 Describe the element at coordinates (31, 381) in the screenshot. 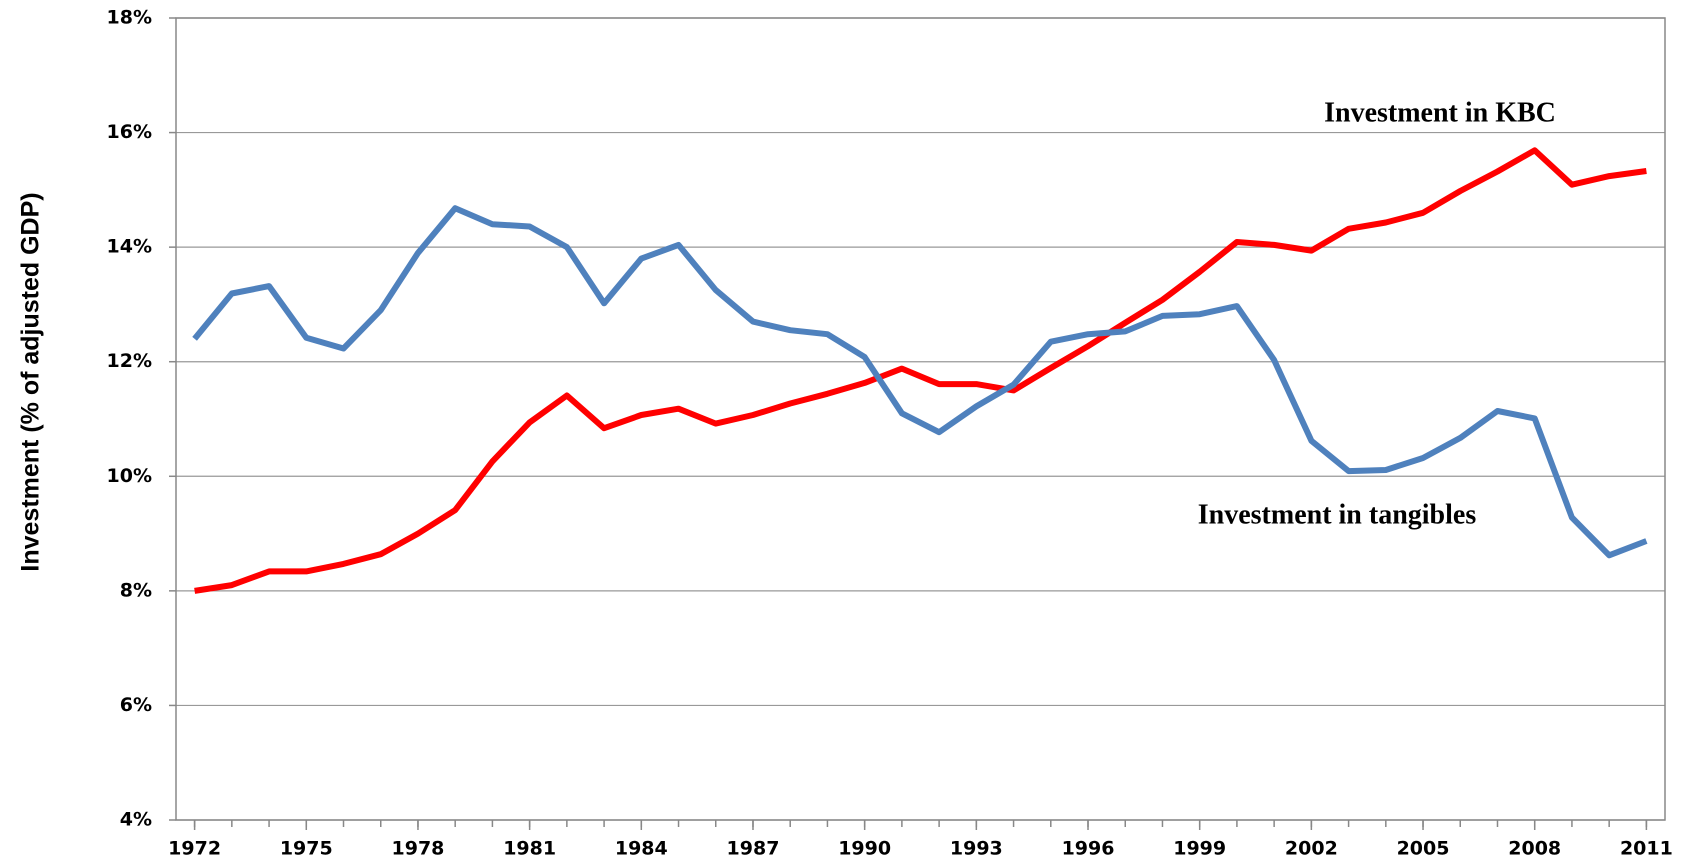

I see `y-axis-title: Investment (% of adjusted GDP)` at that location.